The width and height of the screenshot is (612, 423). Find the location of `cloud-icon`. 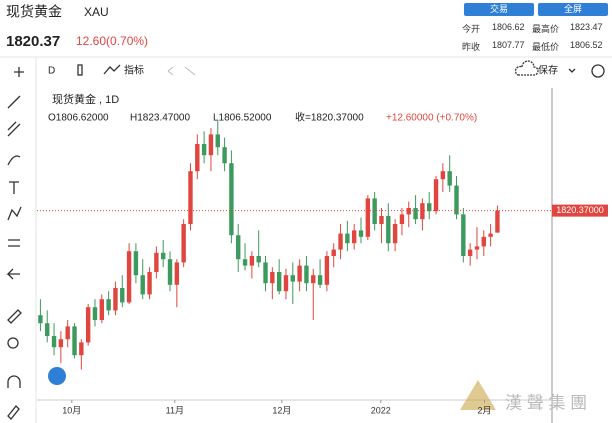

cloud-icon is located at coordinates (526, 68).